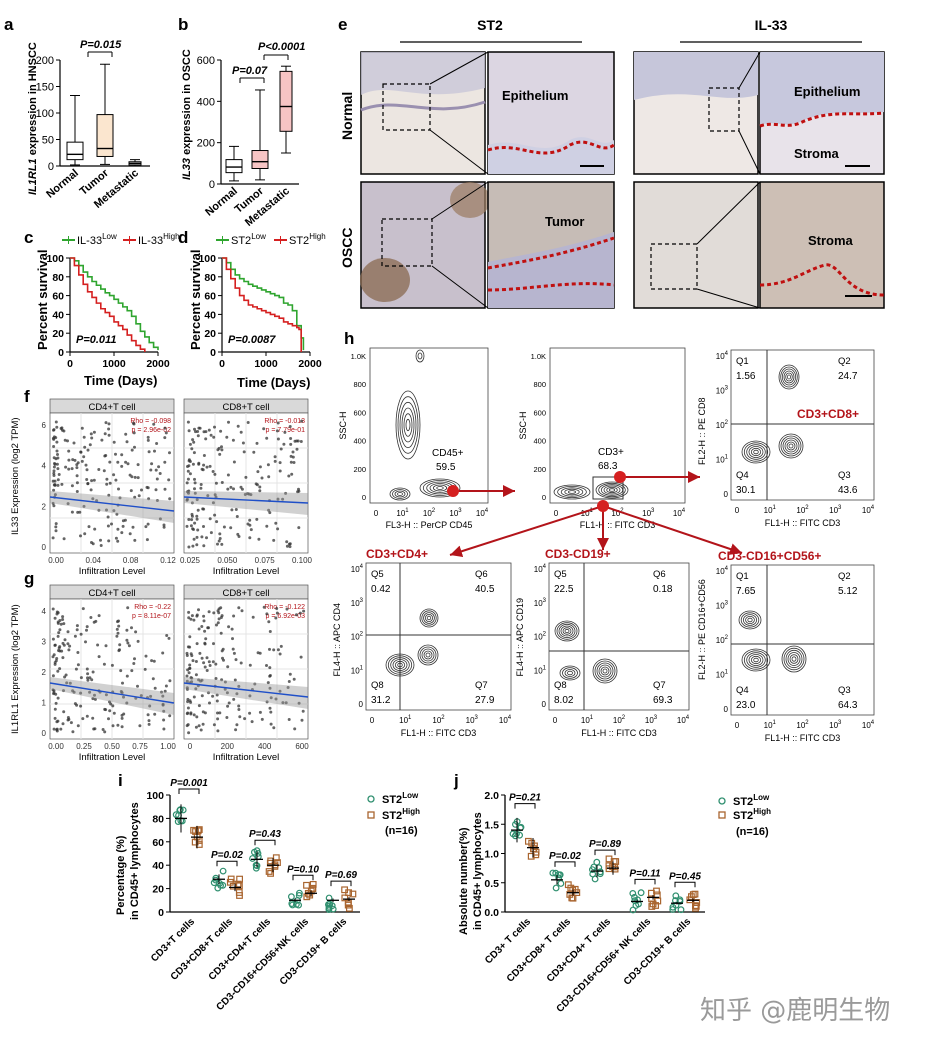  Describe the element at coordinates (663, 700) in the screenshot. I see `quadrant-value: 69.3` at that location.